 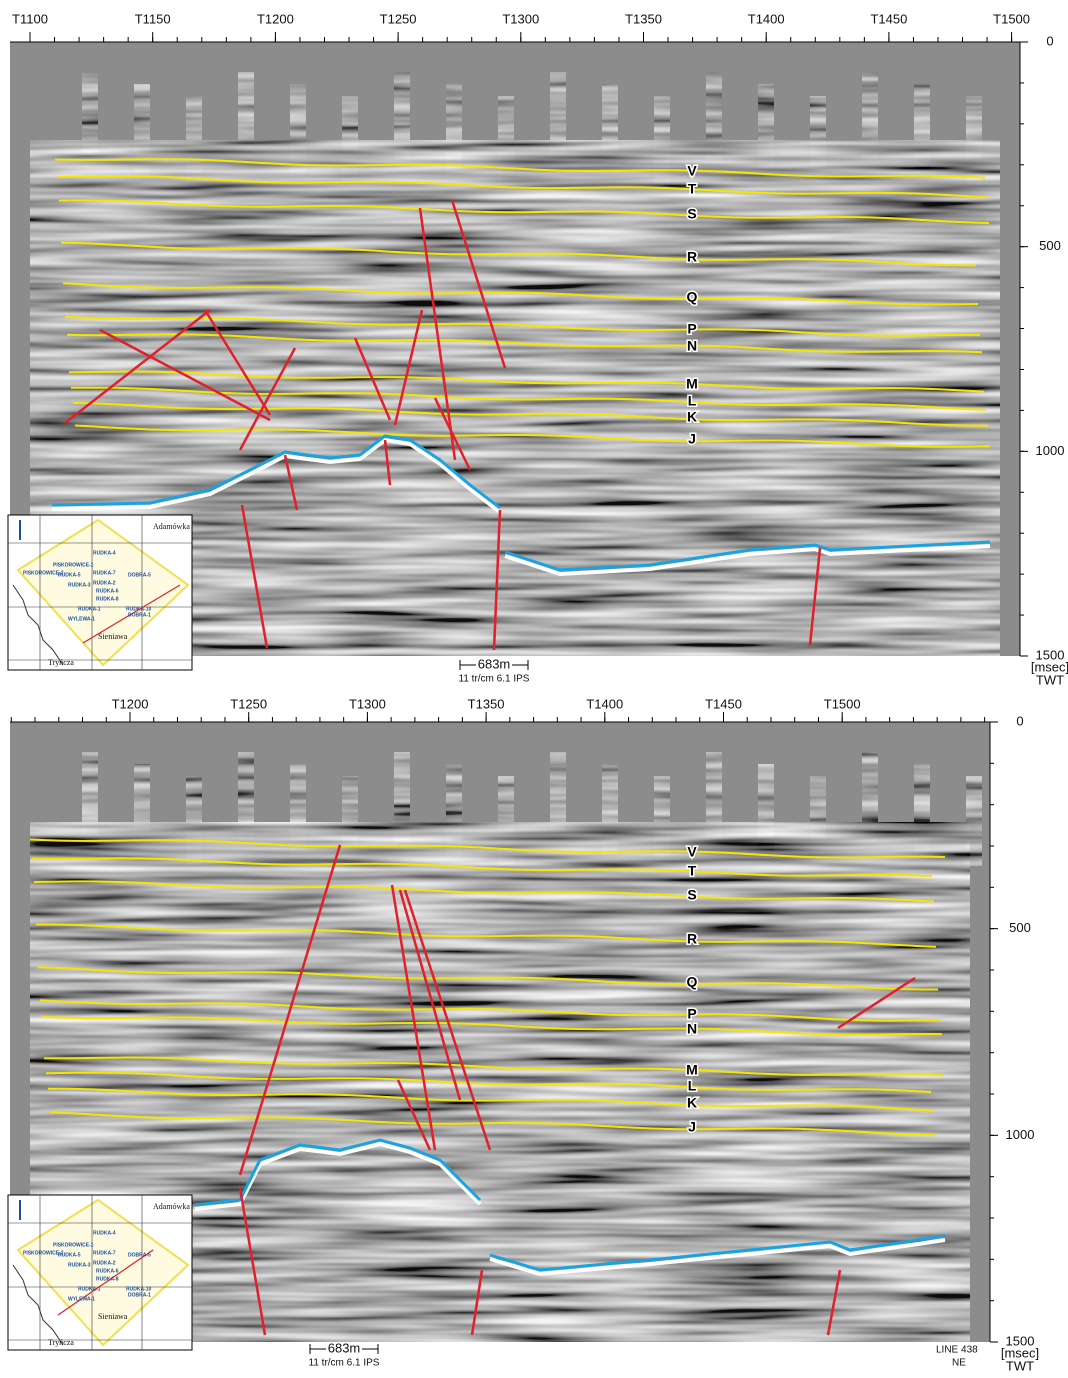 What do you see at coordinates (104, 1233) in the screenshot?
I see `map-label: RUDKA-4` at bounding box center [104, 1233].